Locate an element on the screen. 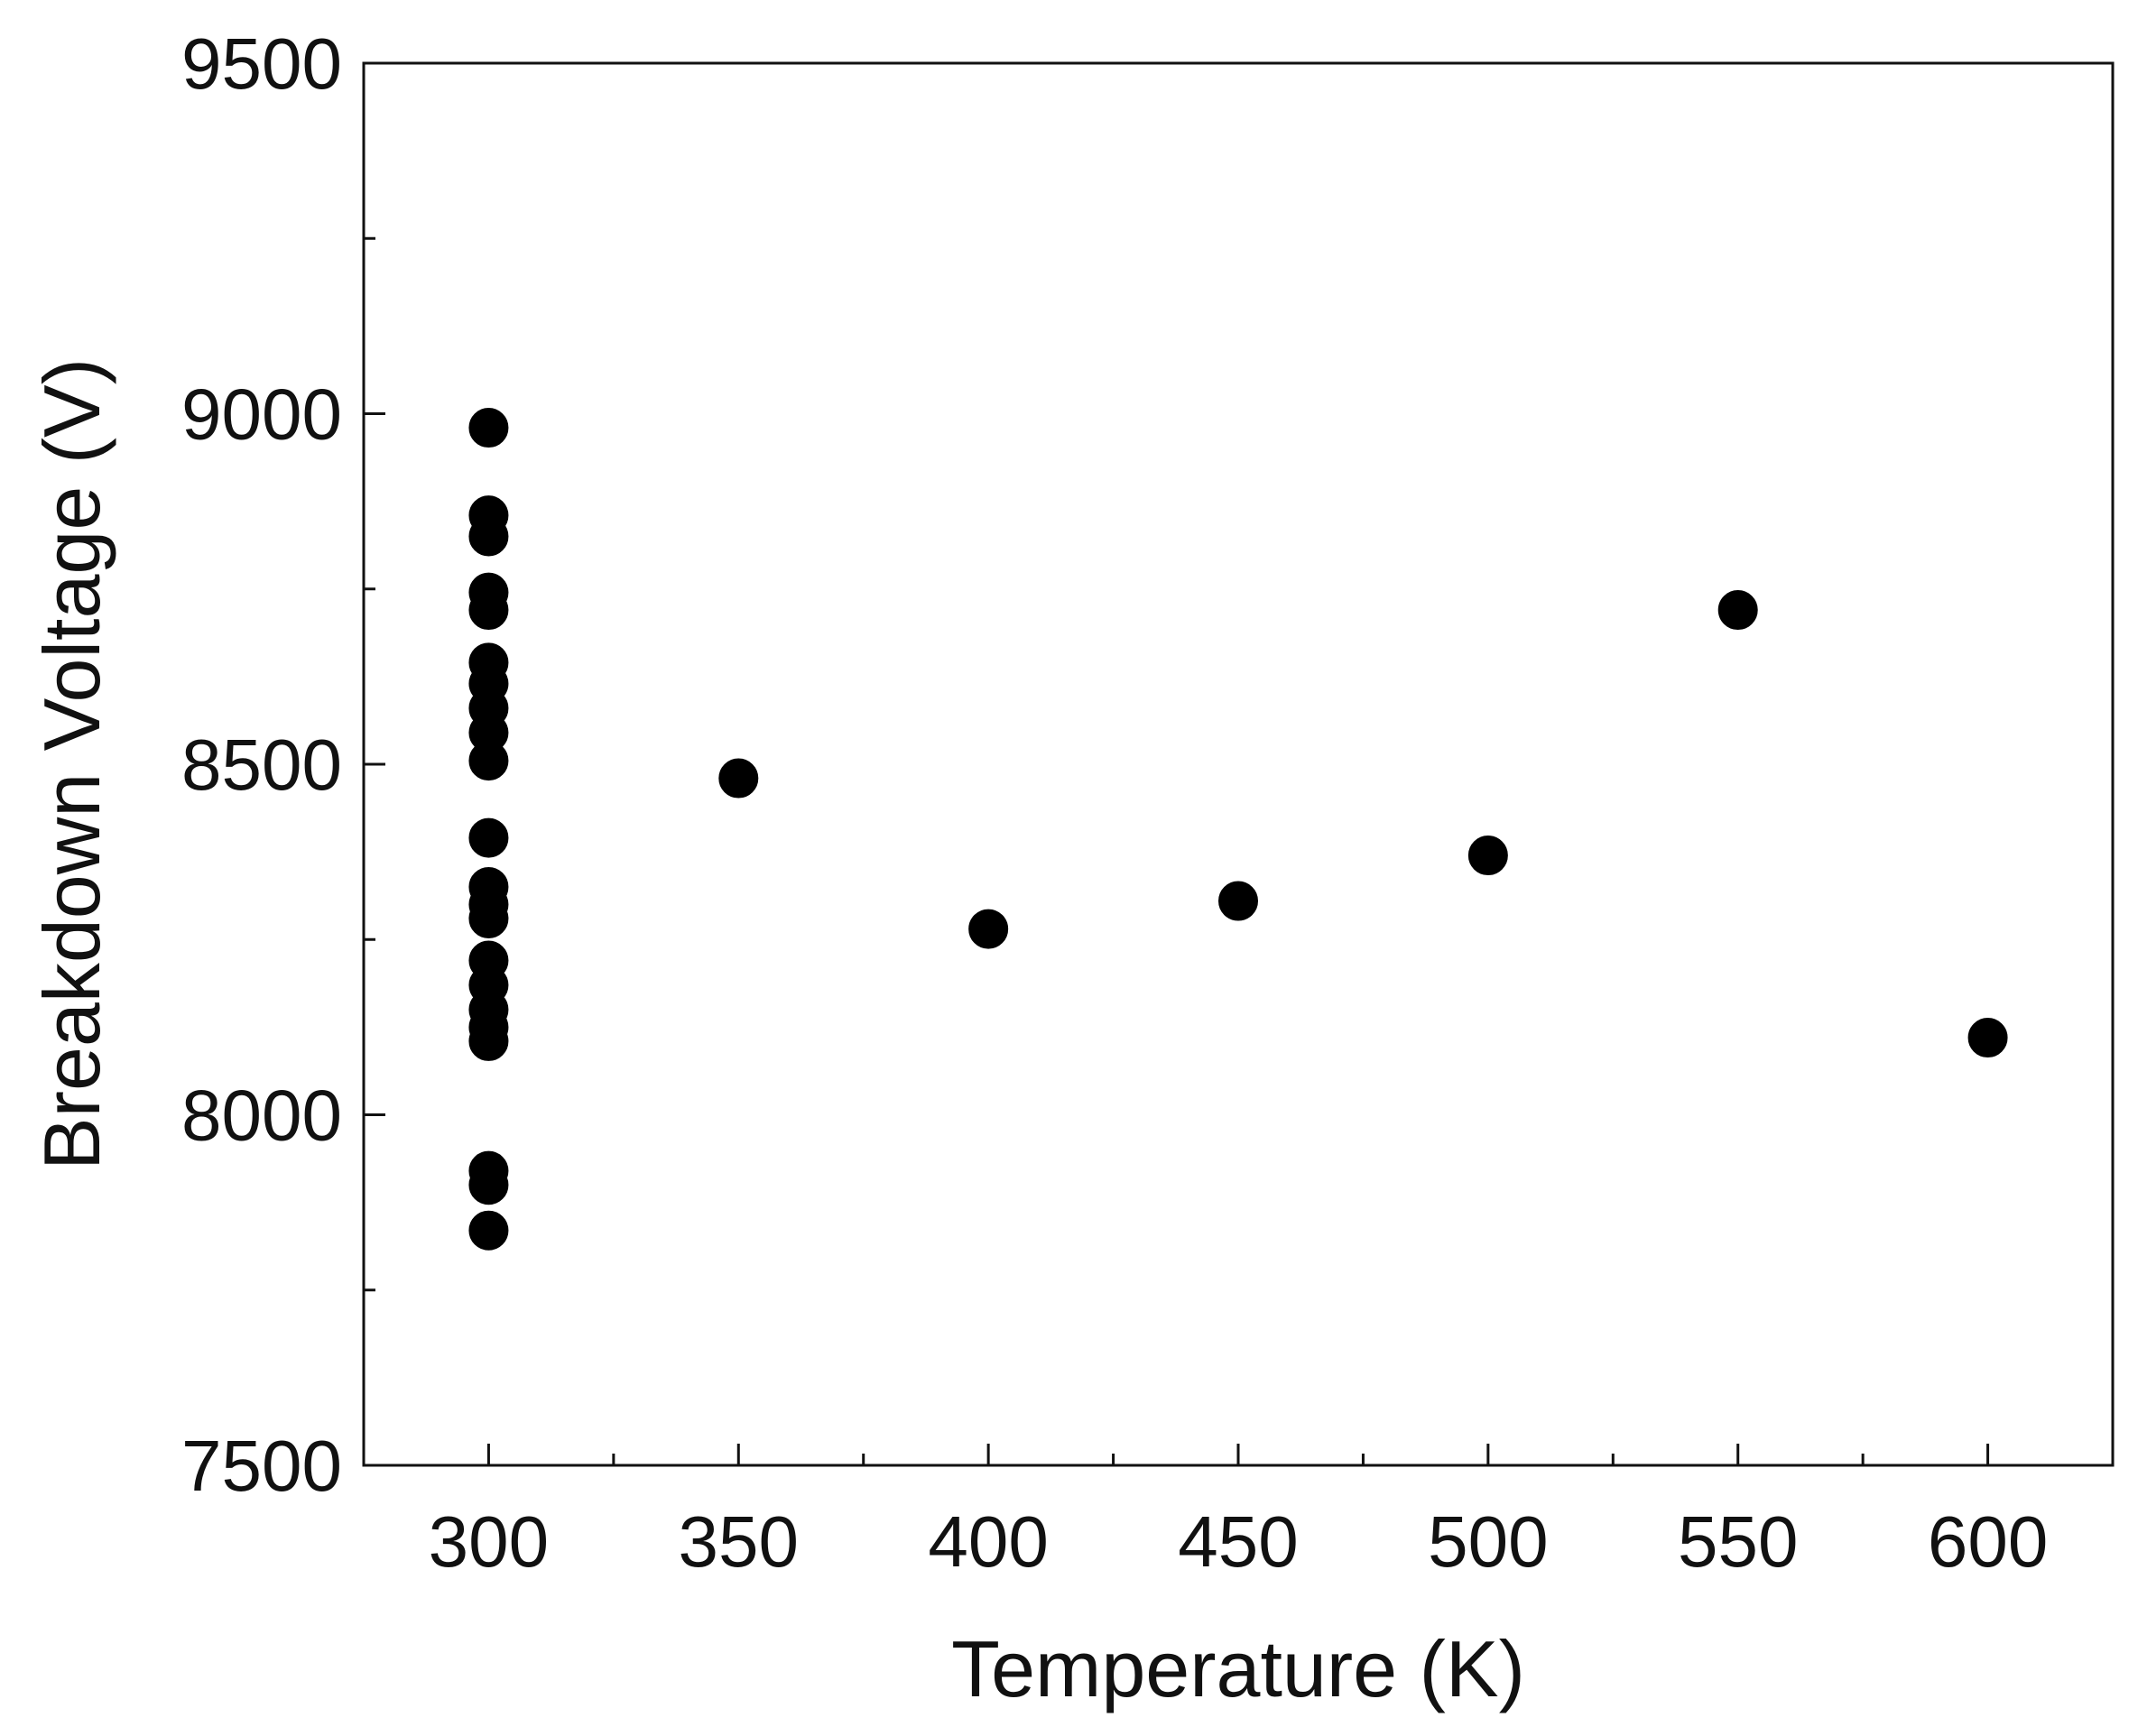 This screenshot has width=2138, height=1736. x-minor-ticks is located at coordinates (1238, 1459).